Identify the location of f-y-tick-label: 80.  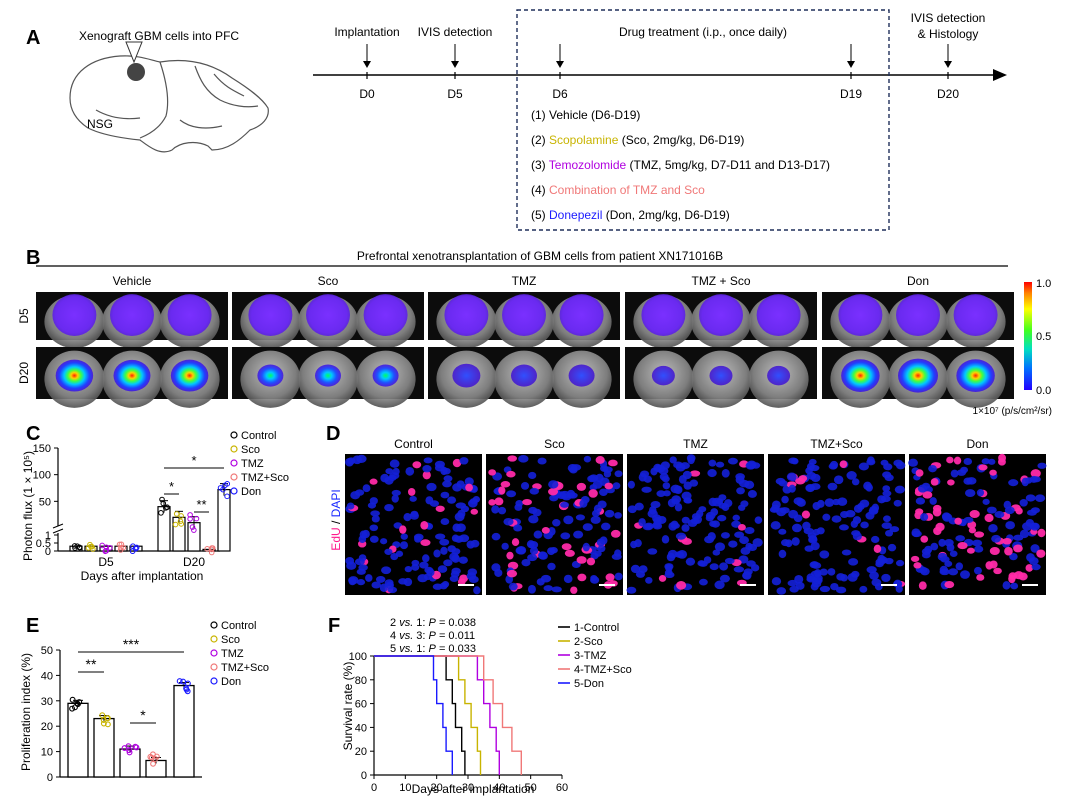
(361, 681).